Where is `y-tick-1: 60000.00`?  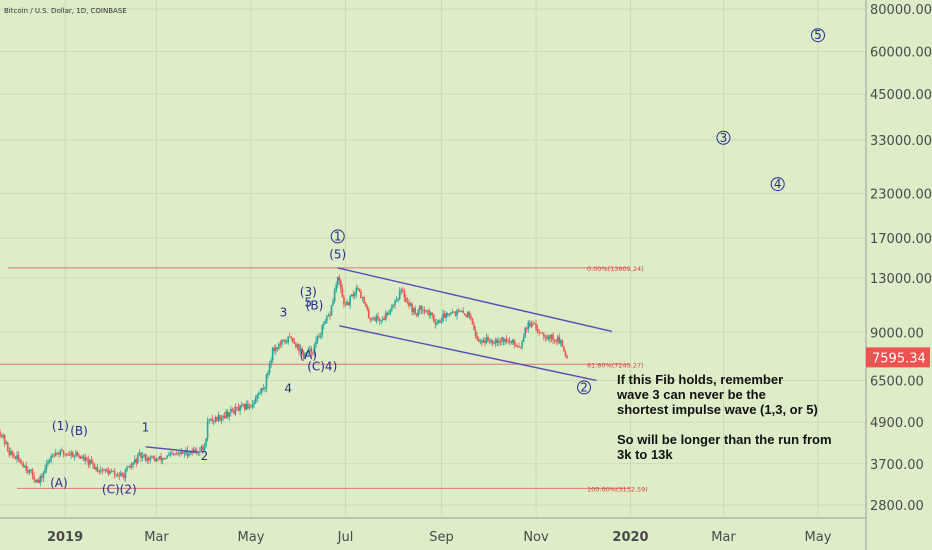 y-tick-1: 60000.00 is located at coordinates (901, 53).